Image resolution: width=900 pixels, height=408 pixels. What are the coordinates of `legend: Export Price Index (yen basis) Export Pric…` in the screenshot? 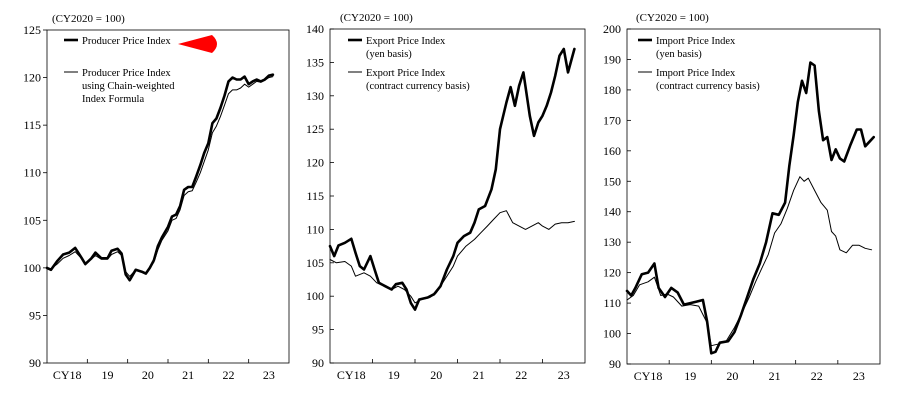 It's located at (409, 64).